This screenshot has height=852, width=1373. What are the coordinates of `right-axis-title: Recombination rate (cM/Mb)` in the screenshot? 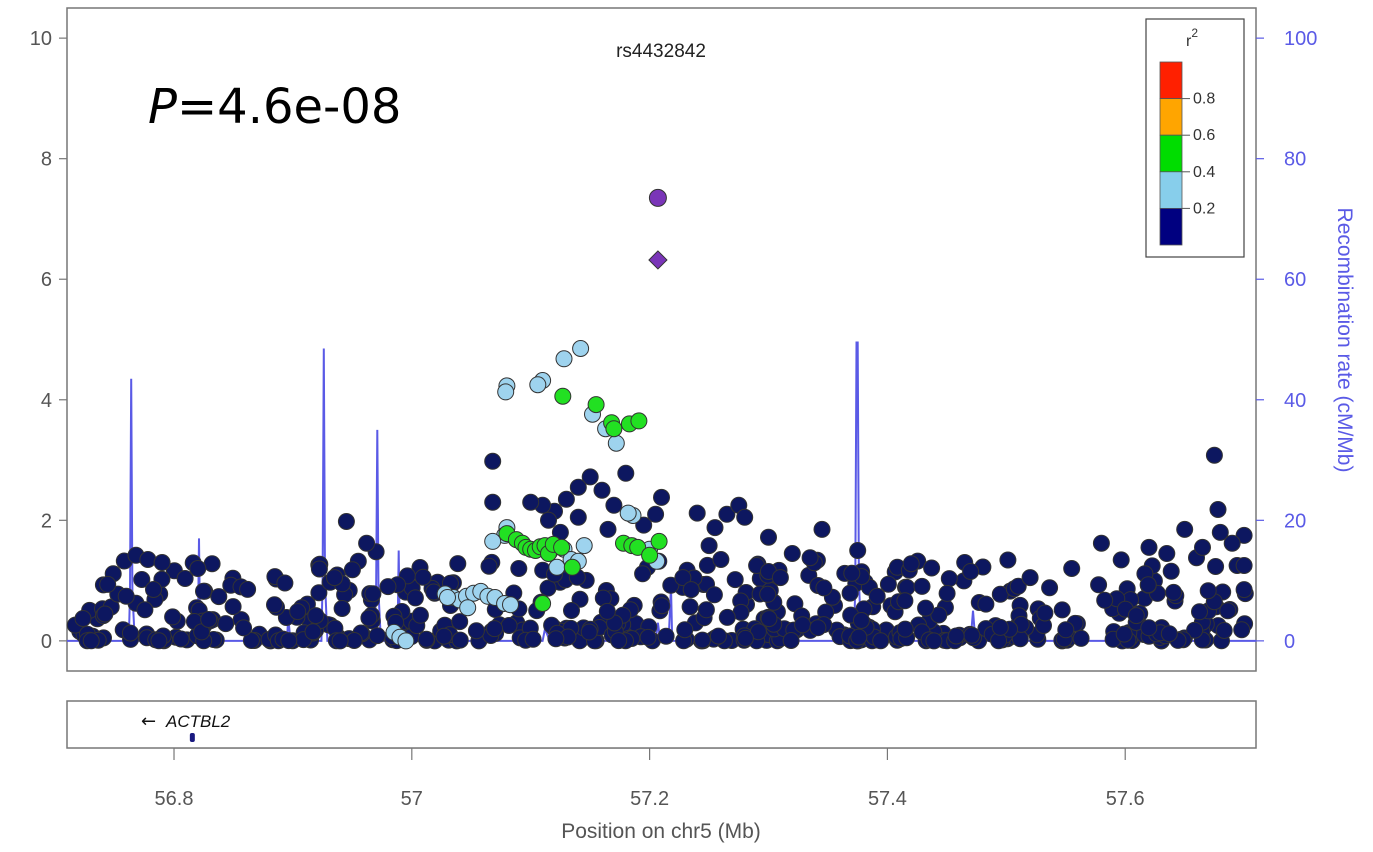 It's located at (1344, 340).